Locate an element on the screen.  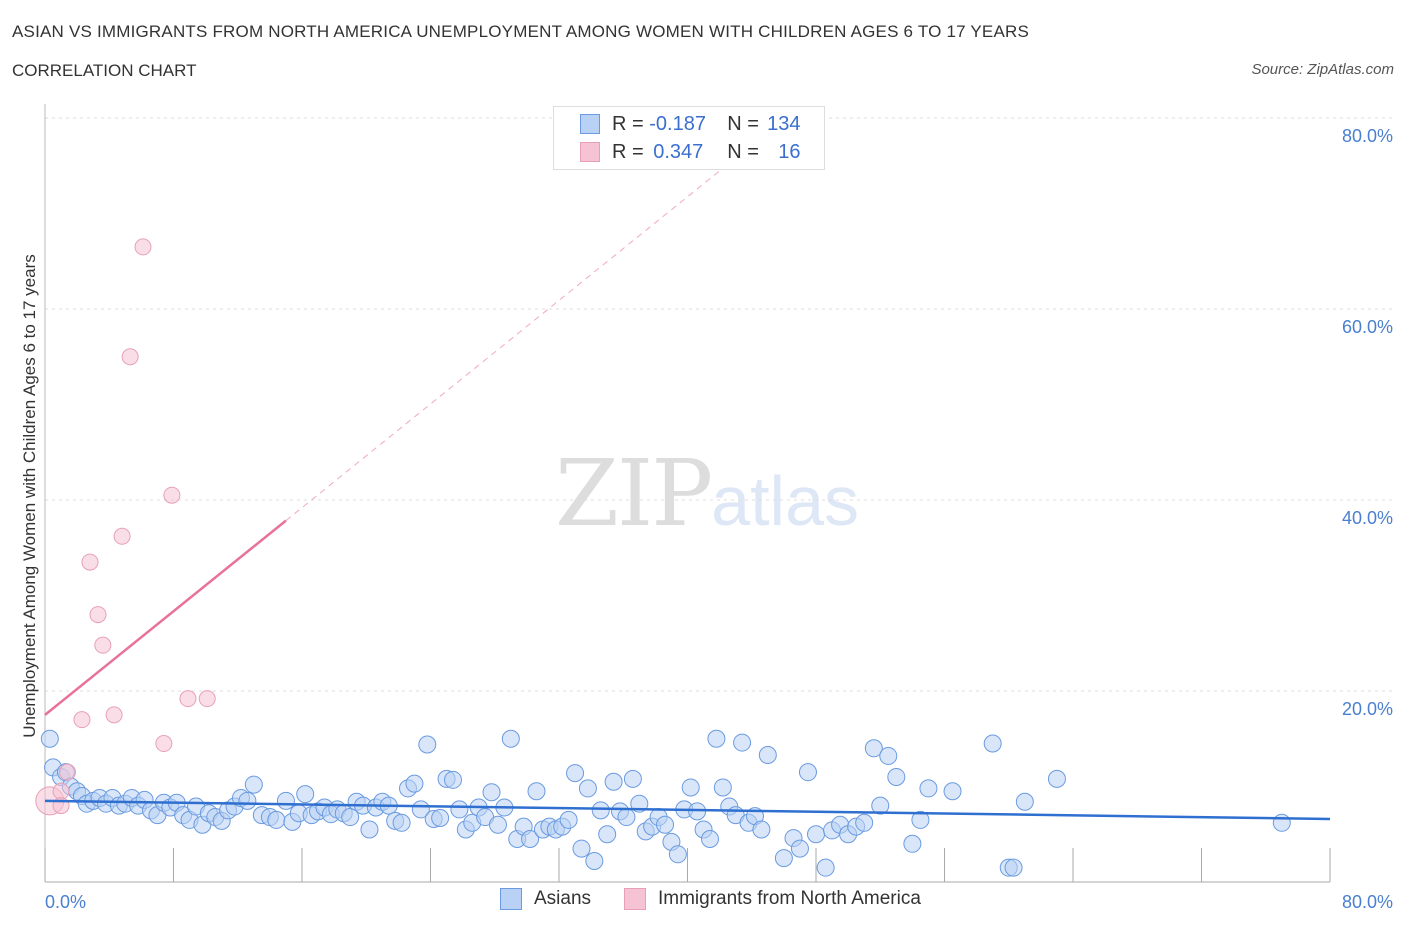
x-tick-label-min: 0.0% is located at coordinates (65, 902).